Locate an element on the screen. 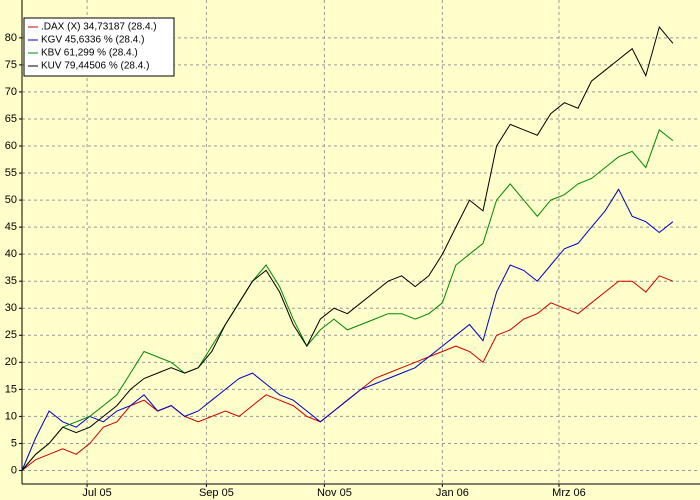 The height and width of the screenshot is (500, 700). y-tick-label: 75 is located at coordinates (11, 65).